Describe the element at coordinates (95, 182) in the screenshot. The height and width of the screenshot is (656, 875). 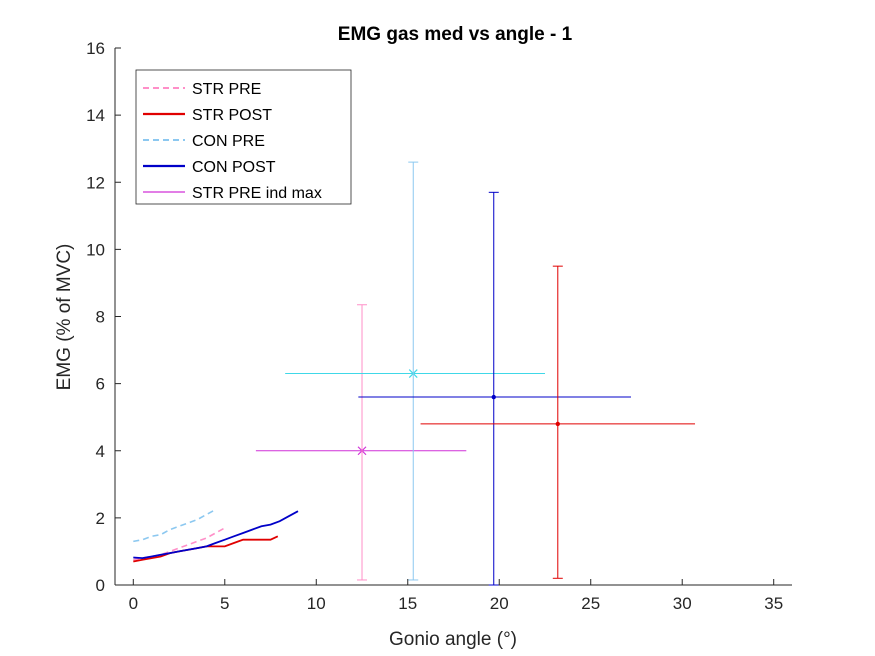
I see `y-tick-label: 12` at that location.